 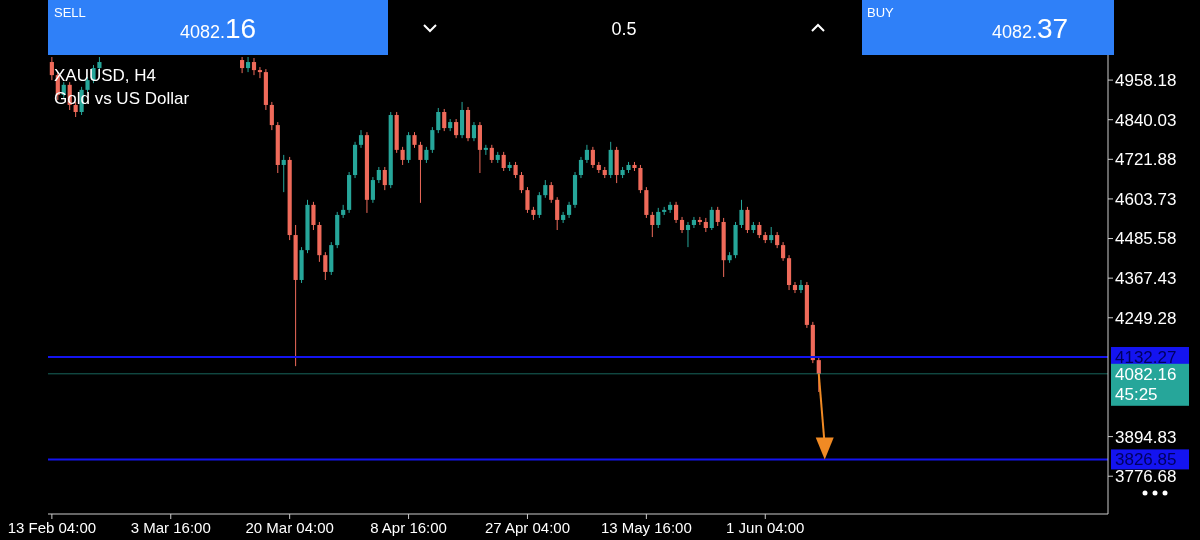 I want to click on text: SELL, so click(x=70, y=12).